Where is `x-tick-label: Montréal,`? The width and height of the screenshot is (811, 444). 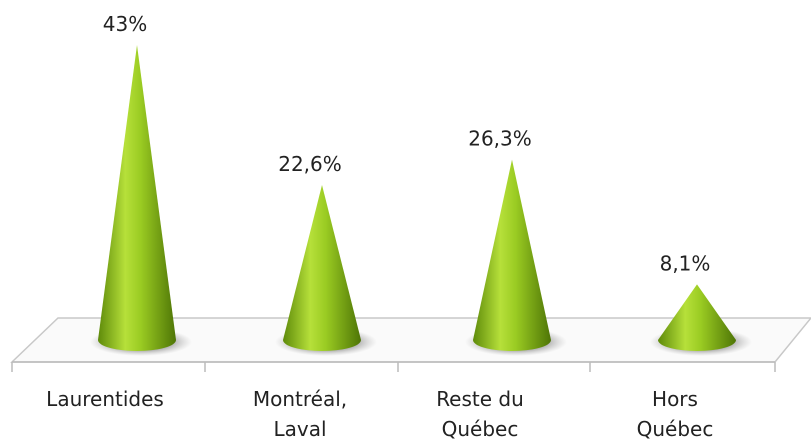 x-tick-label: Montréal, is located at coordinates (300, 399).